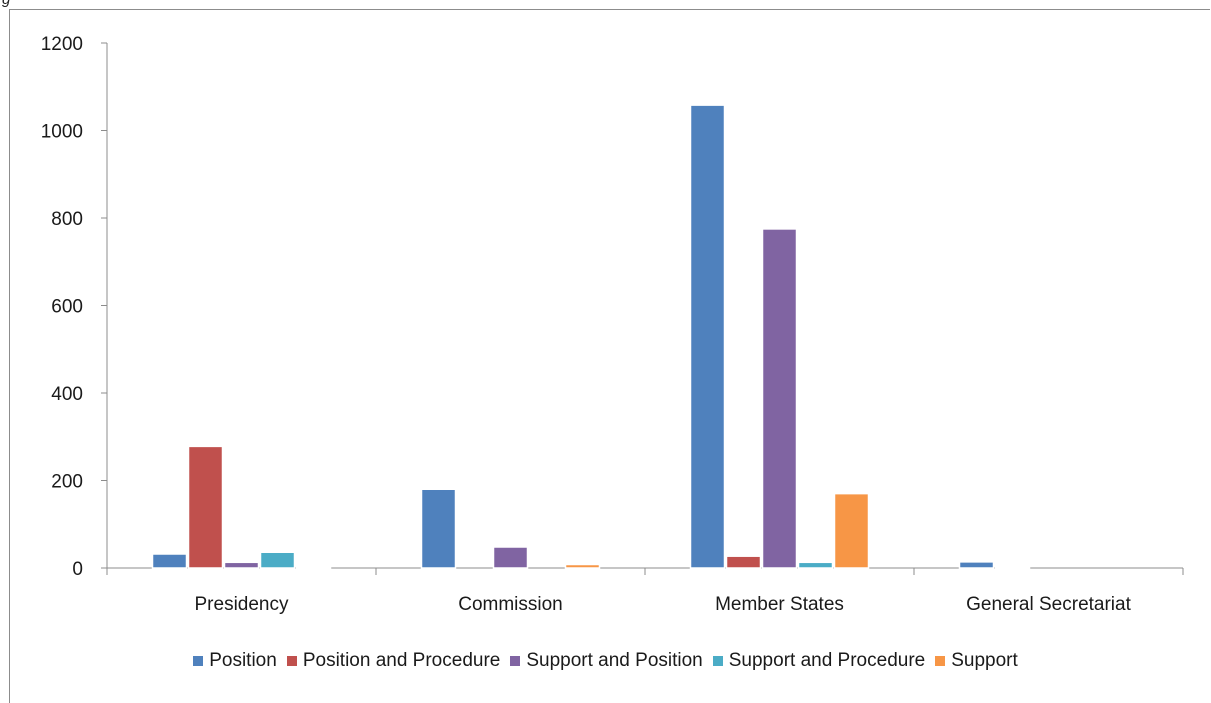 Image resolution: width=1211 pixels, height=703 pixels. What do you see at coordinates (205, 507) in the screenshot?
I see `bar-position-and-procedure-presidency` at bounding box center [205, 507].